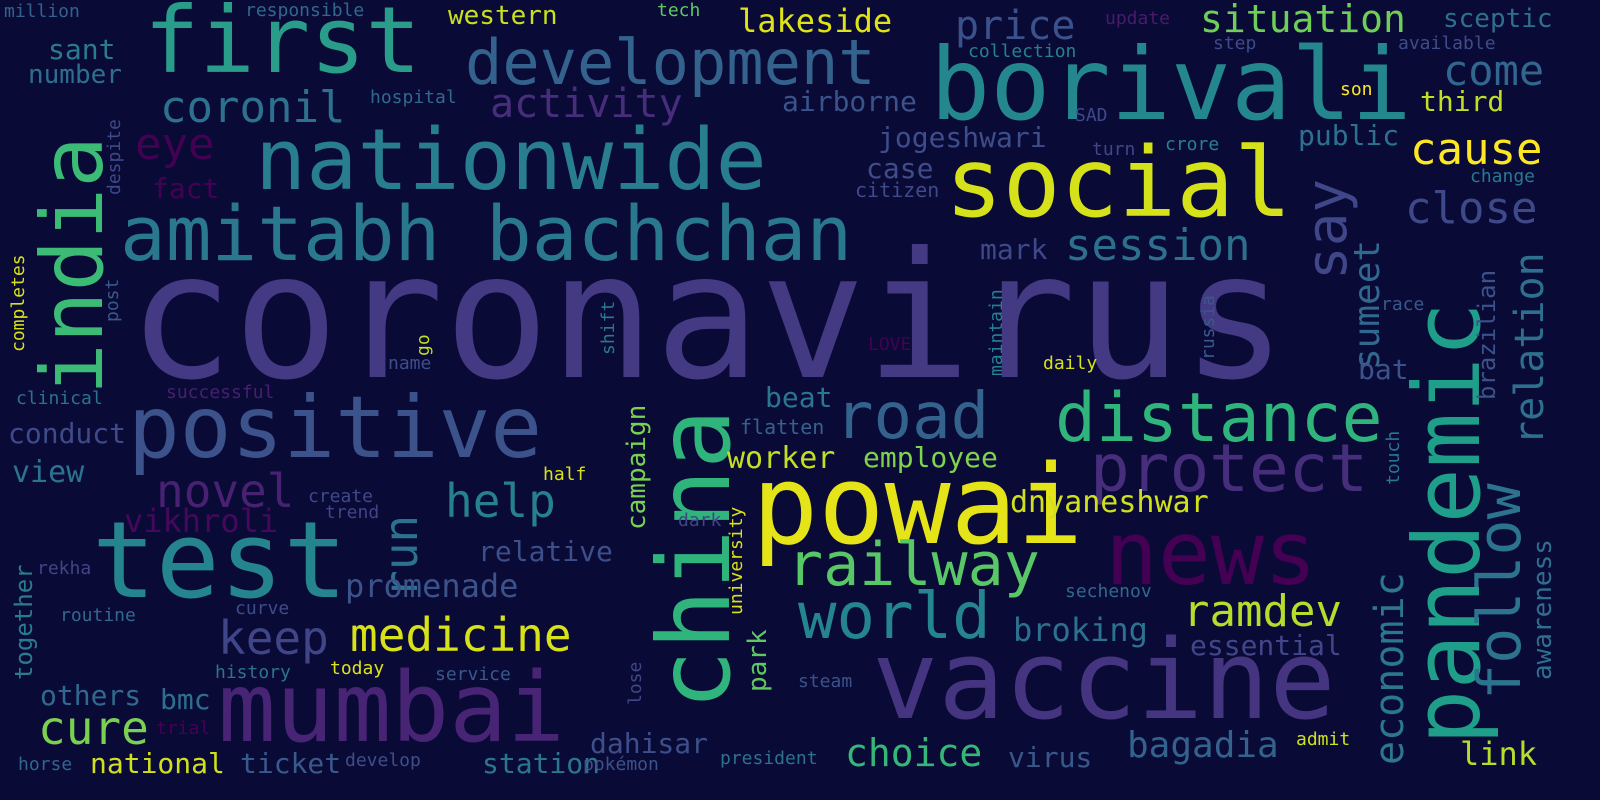  I want to click on word-jogeshwari: jogeshwari, so click(962, 137).